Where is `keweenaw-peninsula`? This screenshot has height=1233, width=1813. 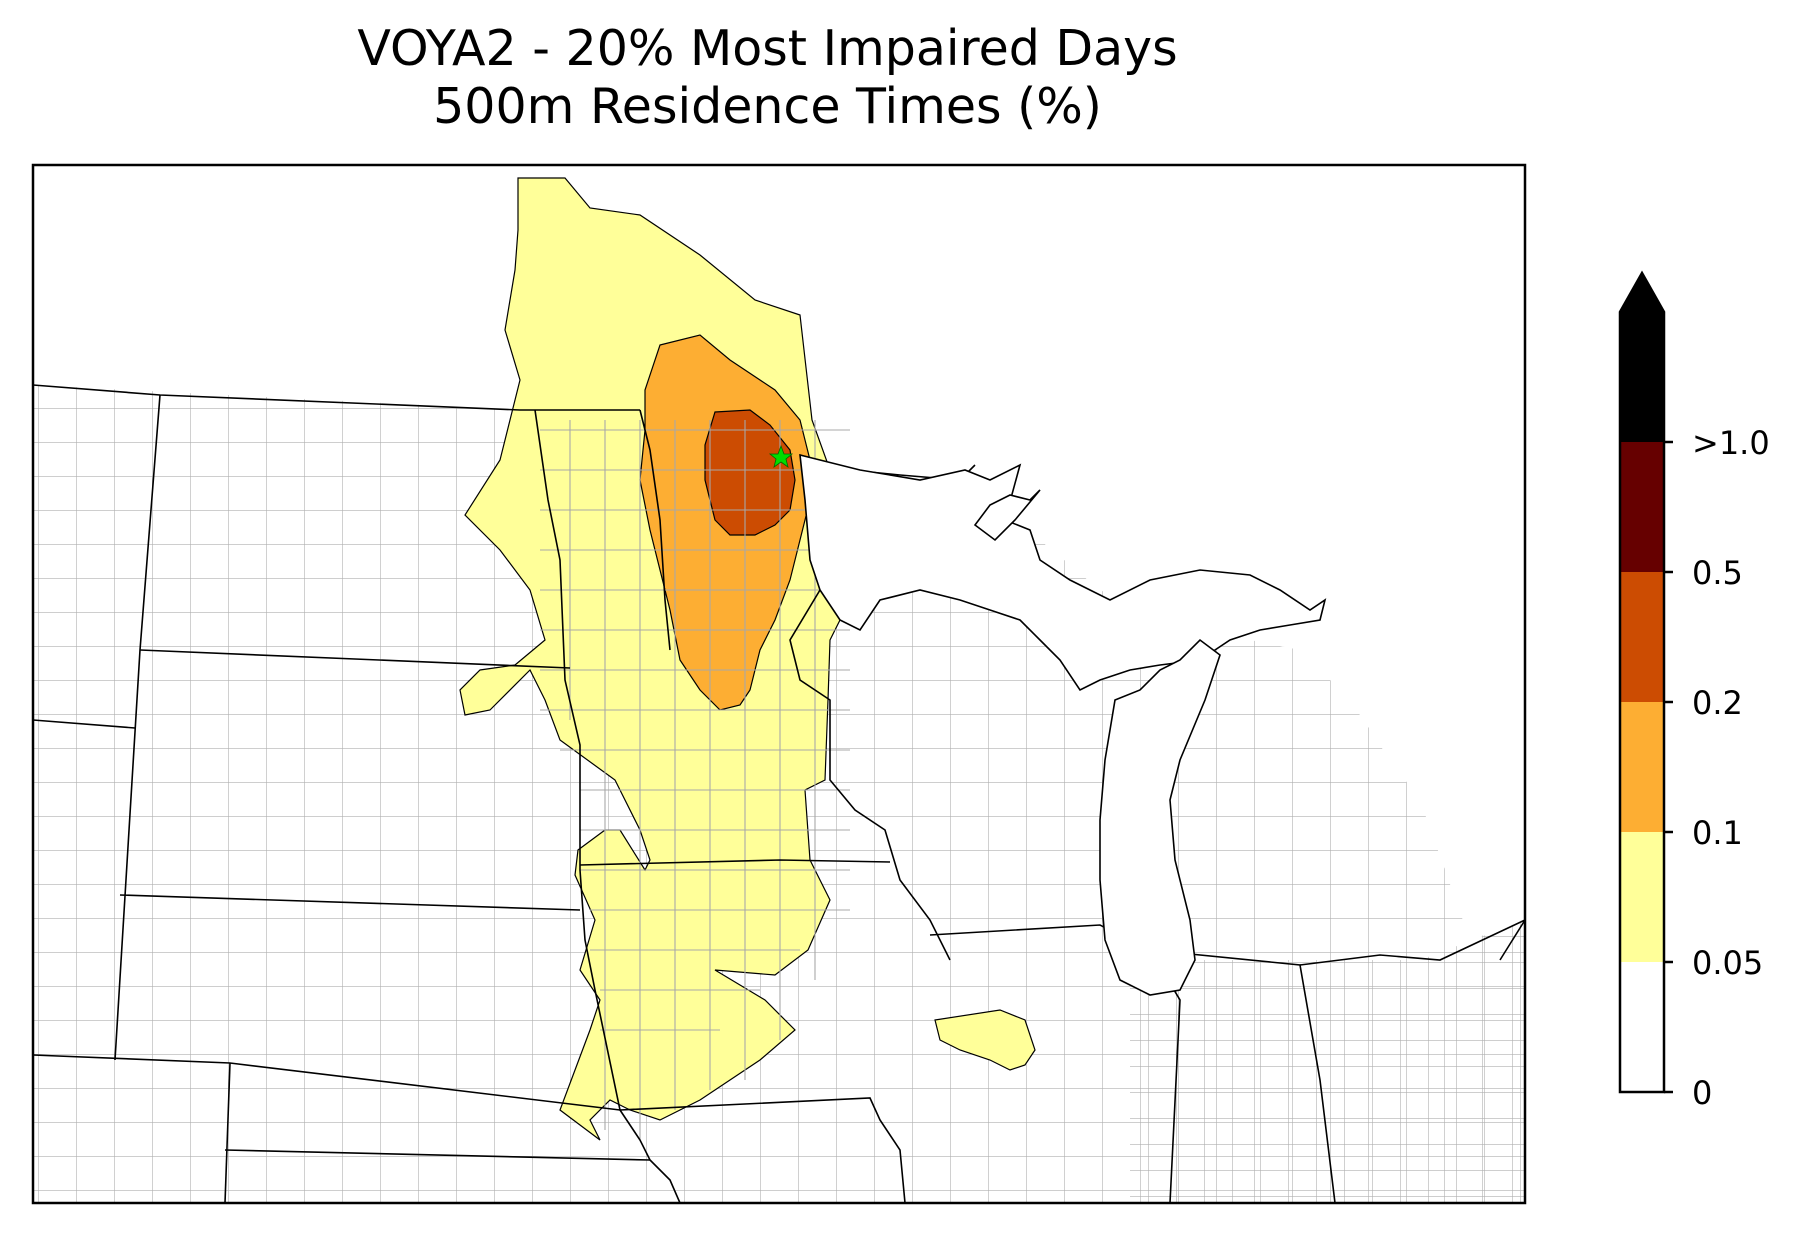
keweenaw-peninsula is located at coordinates (1007, 515).